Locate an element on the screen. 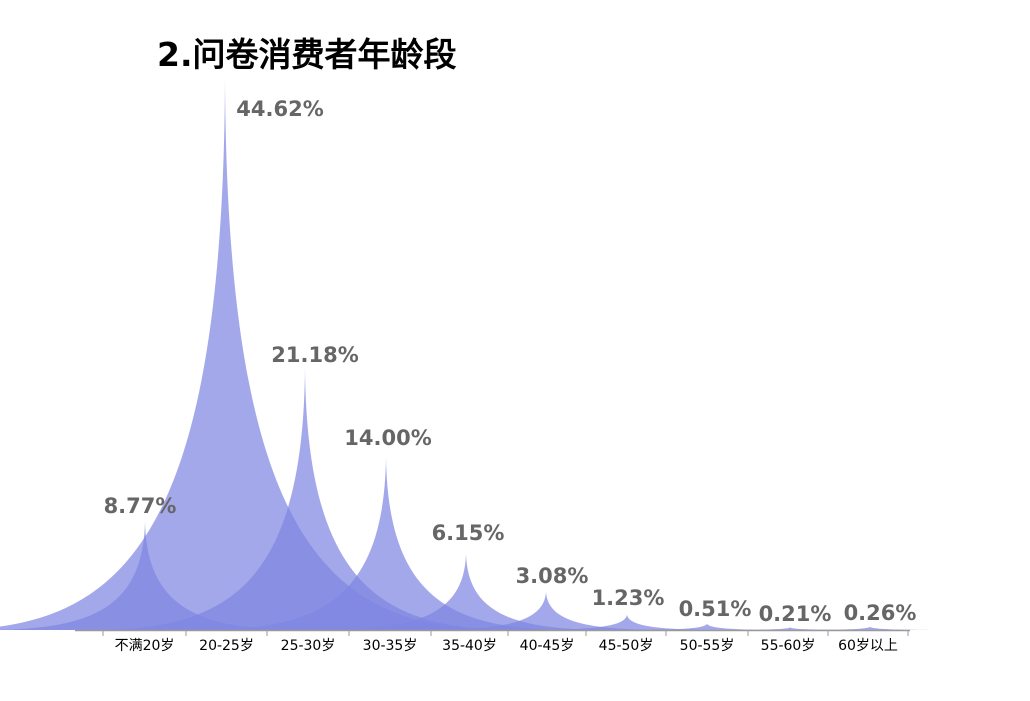 This screenshot has height=701, width=1030. value-label-9: 0.21% is located at coordinates (795, 614).